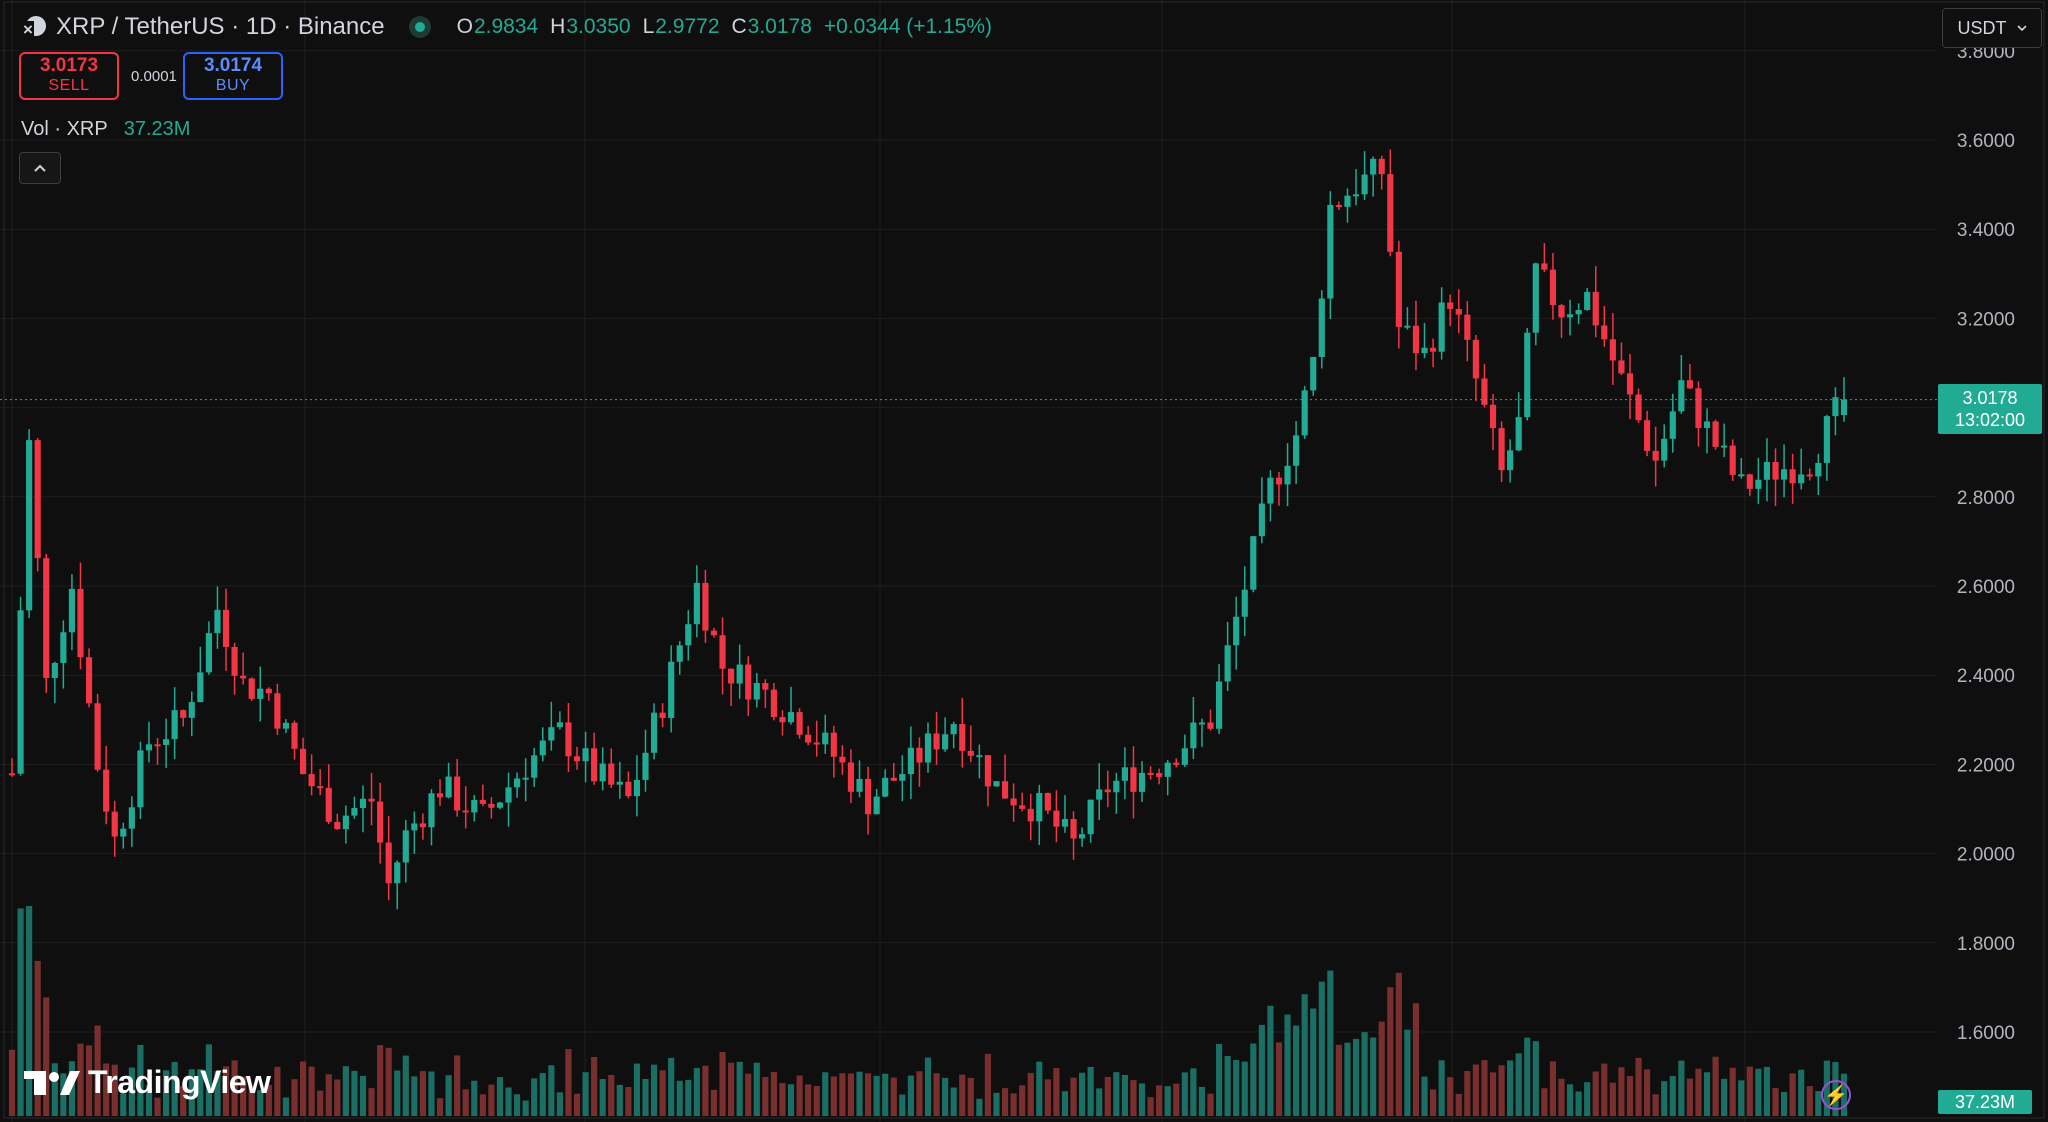 Image resolution: width=2048 pixels, height=1122 pixels. I want to click on low-value: 2.9772, so click(687, 26).